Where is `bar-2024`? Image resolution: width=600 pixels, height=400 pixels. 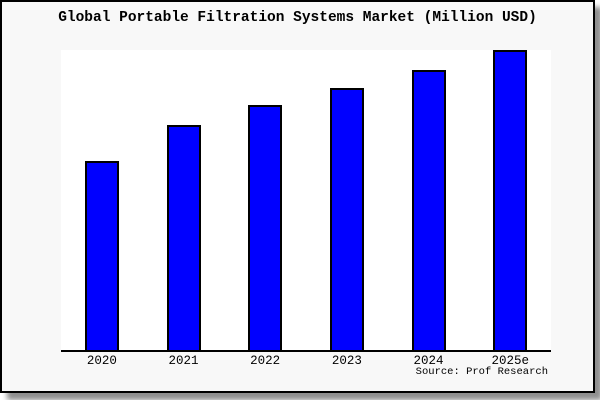 bar-2024 is located at coordinates (428, 210).